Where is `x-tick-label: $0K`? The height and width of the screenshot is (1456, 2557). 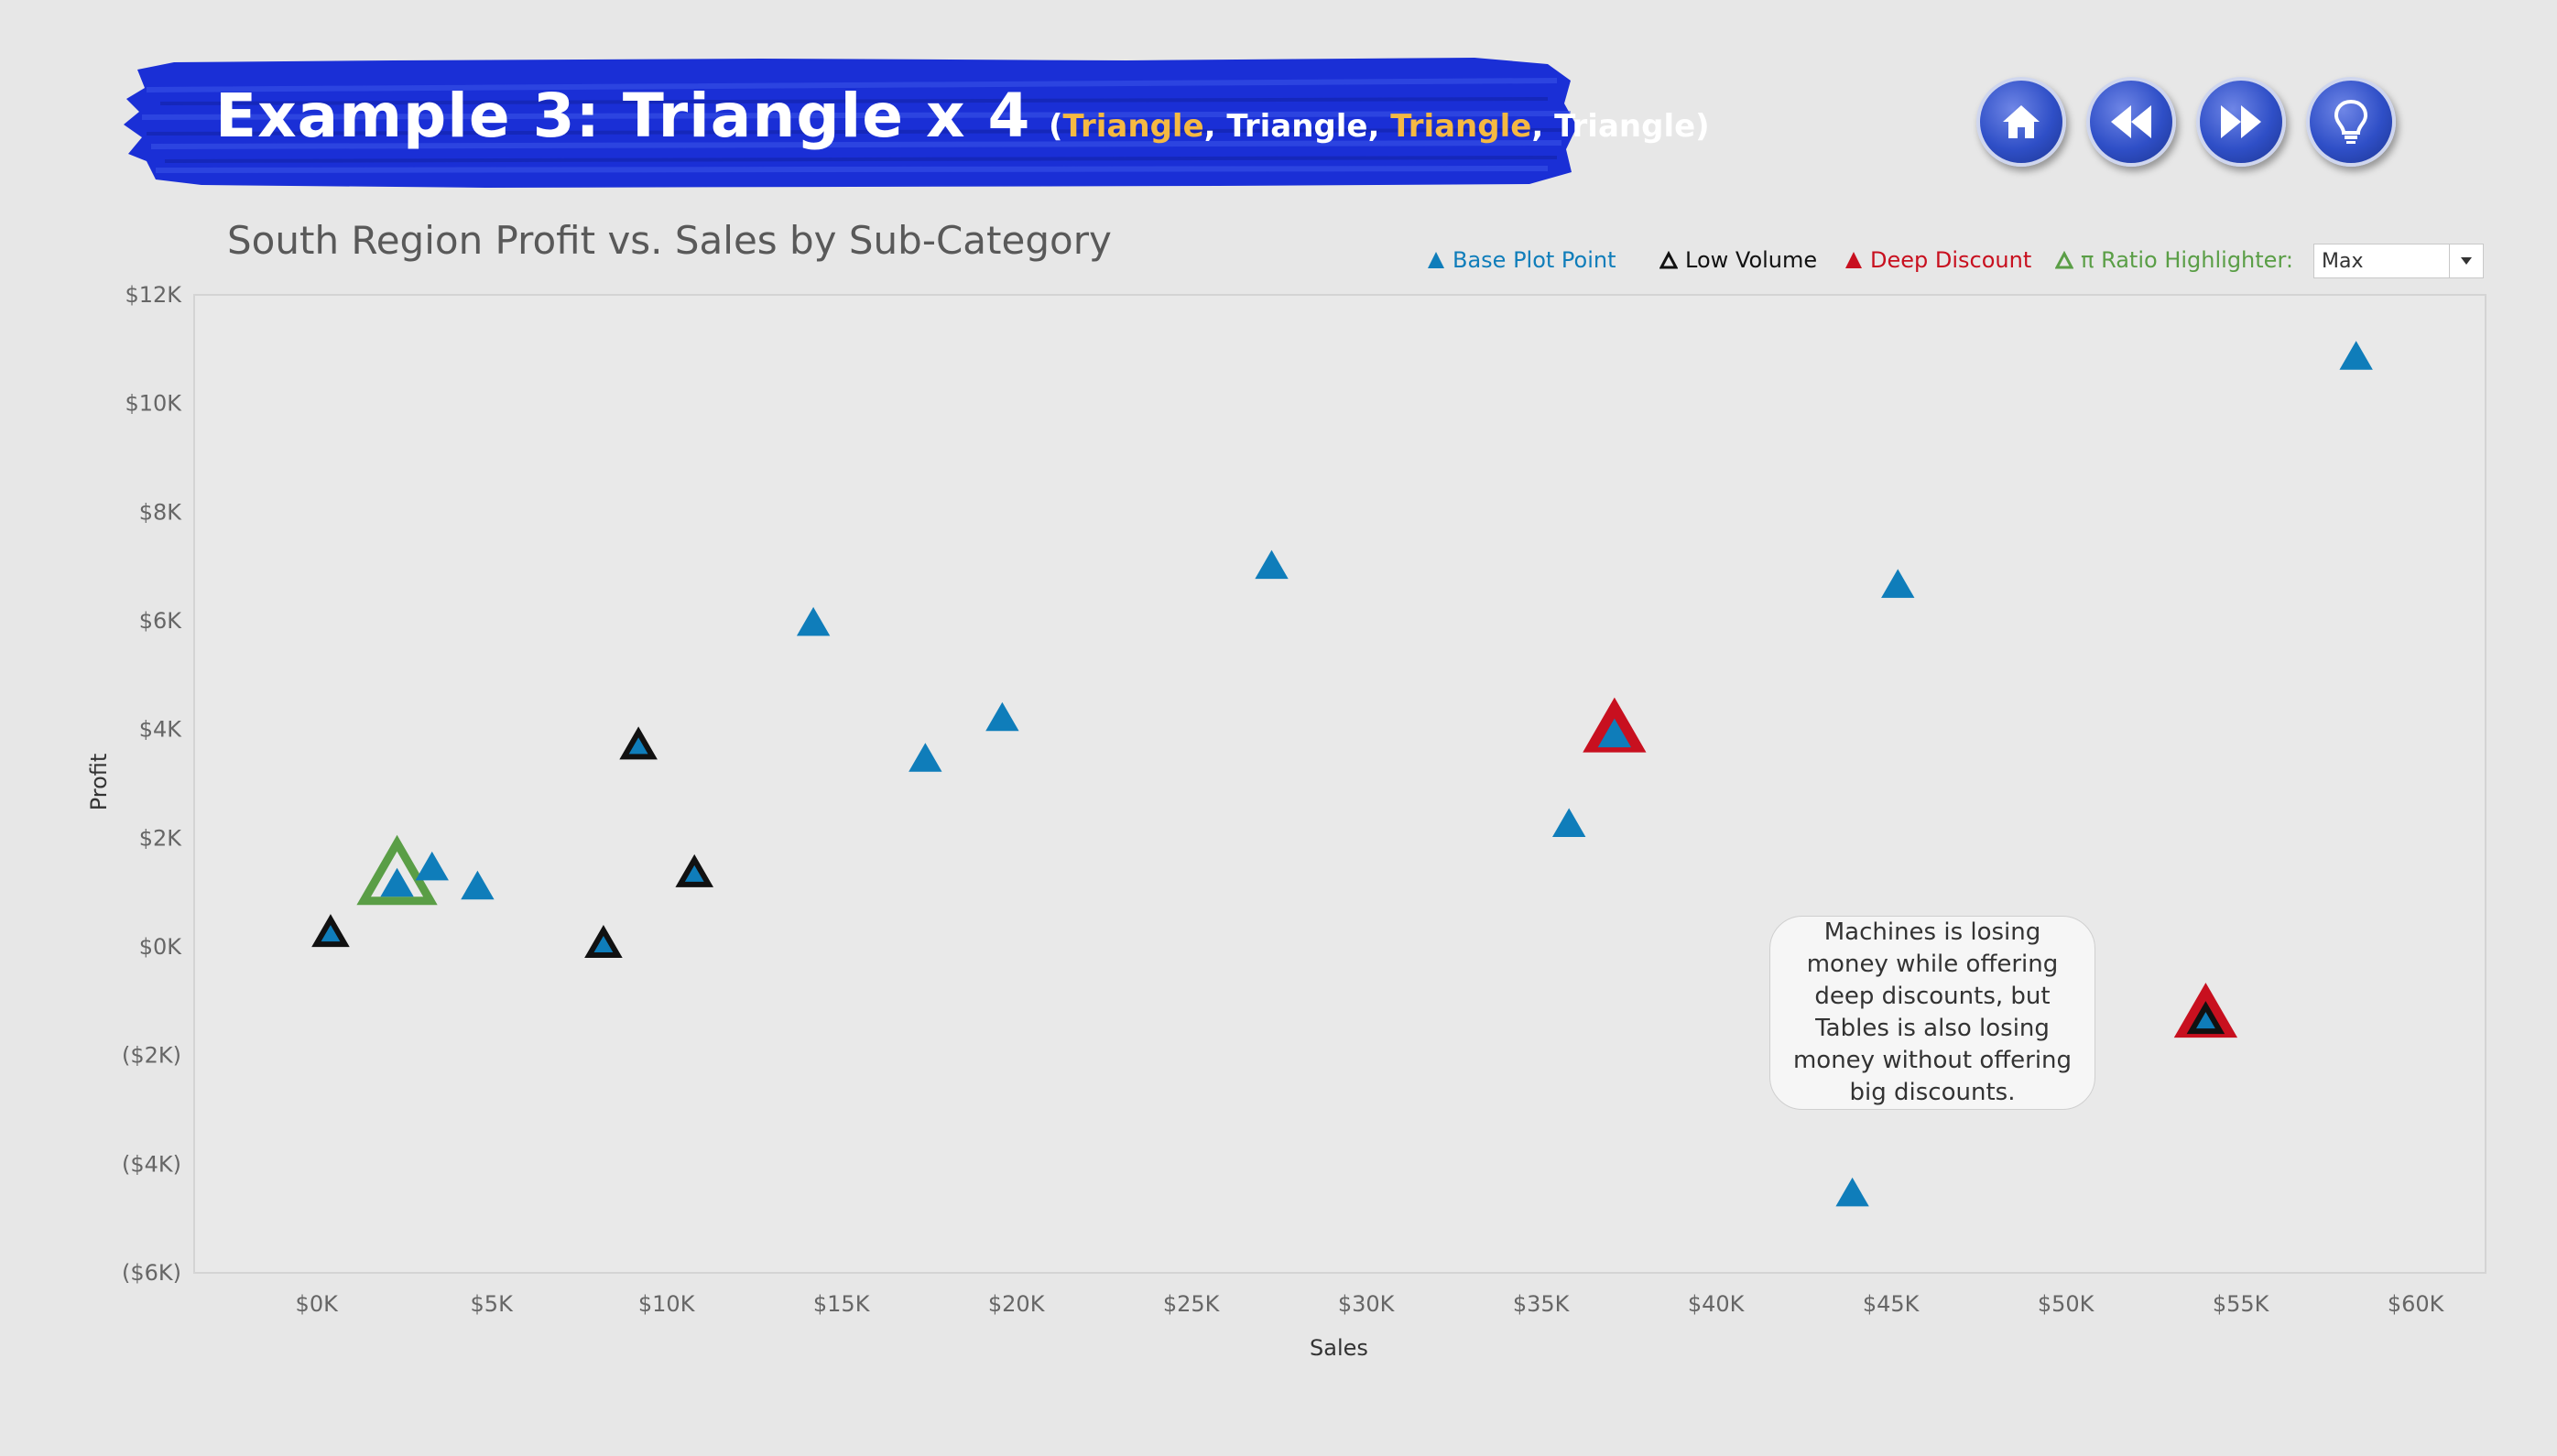
x-tick-label: $0K is located at coordinates (318, 1304).